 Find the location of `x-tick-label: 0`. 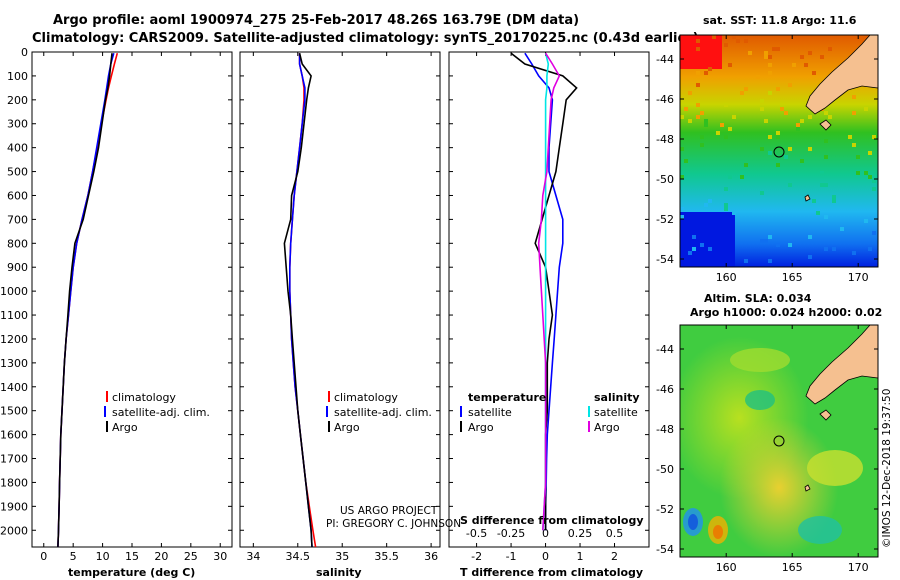

x-tick-label: 0 is located at coordinates (545, 556).